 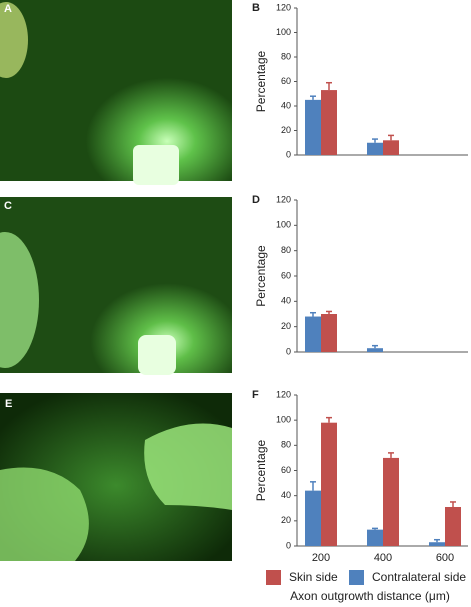 What do you see at coordinates (116, 477) in the screenshot?
I see `micrograph-e: E` at bounding box center [116, 477].